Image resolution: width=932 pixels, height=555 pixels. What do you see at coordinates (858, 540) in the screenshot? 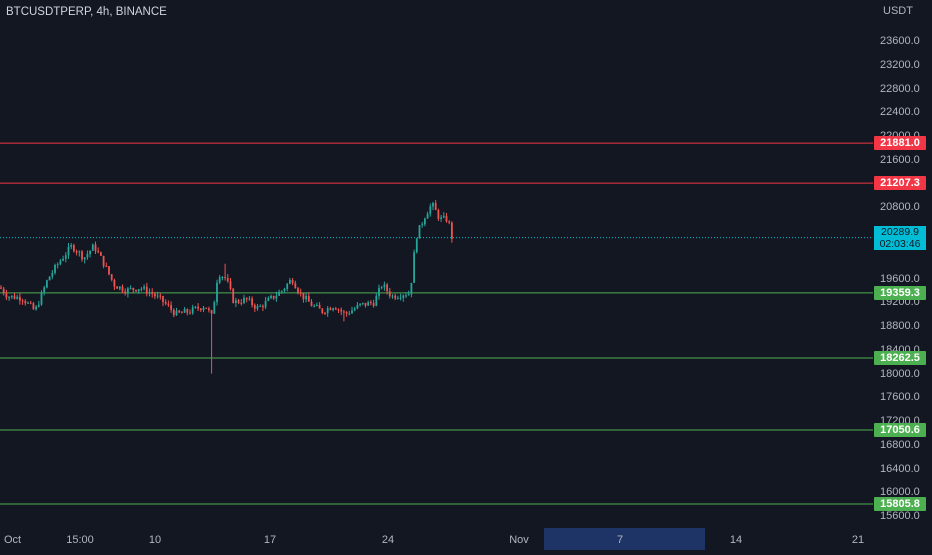
I see `time-axis-label: 21` at bounding box center [858, 540].